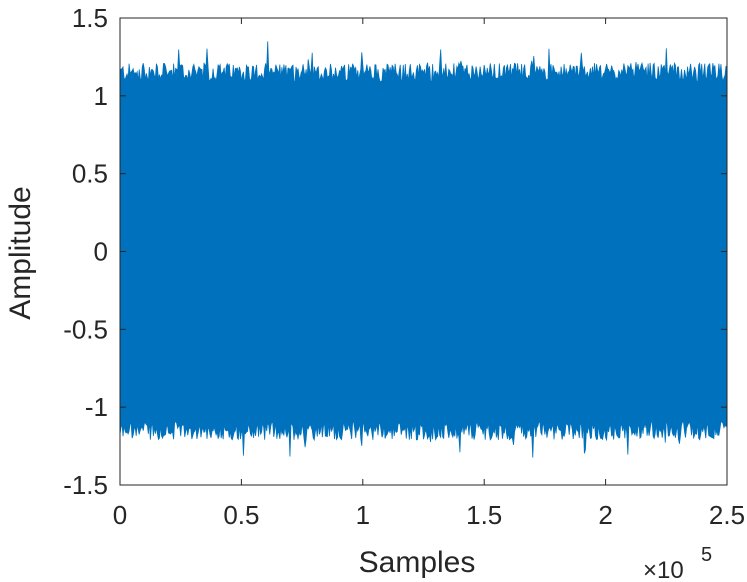  I want to click on y-tick-label: 0, so click(101, 252).